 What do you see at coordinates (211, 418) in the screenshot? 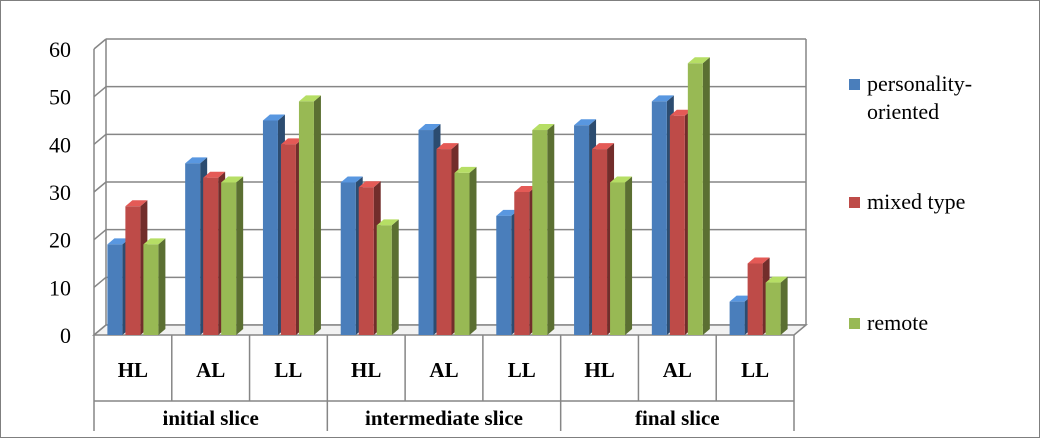
I see `group-label: initial slice` at bounding box center [211, 418].